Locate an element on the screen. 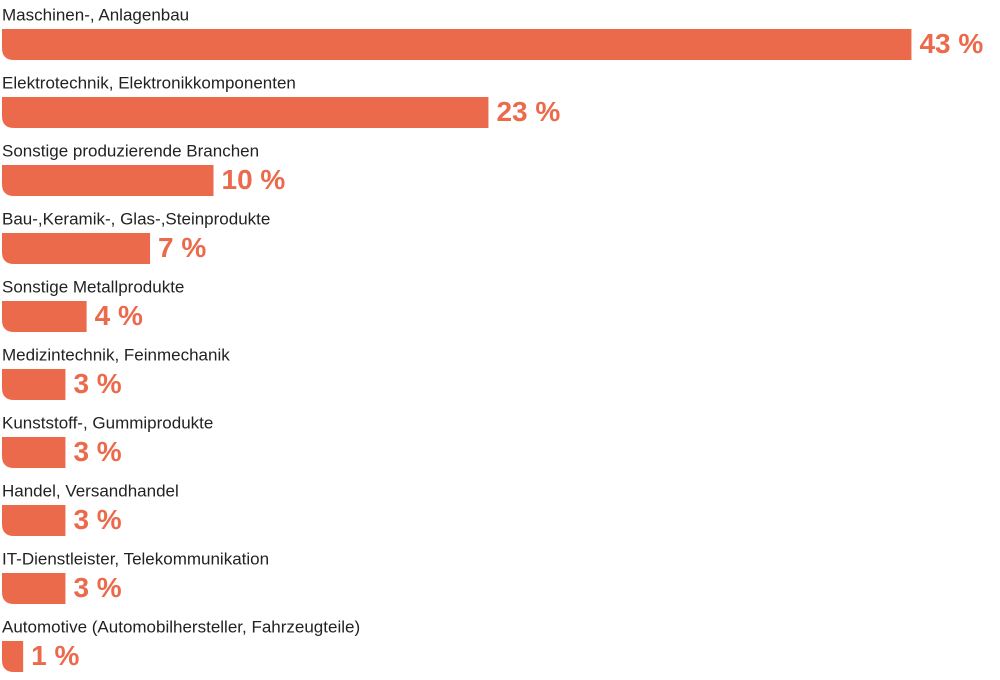 Image resolution: width=1000 pixels, height=680 pixels. value-label: 10 % is located at coordinates (254, 179).